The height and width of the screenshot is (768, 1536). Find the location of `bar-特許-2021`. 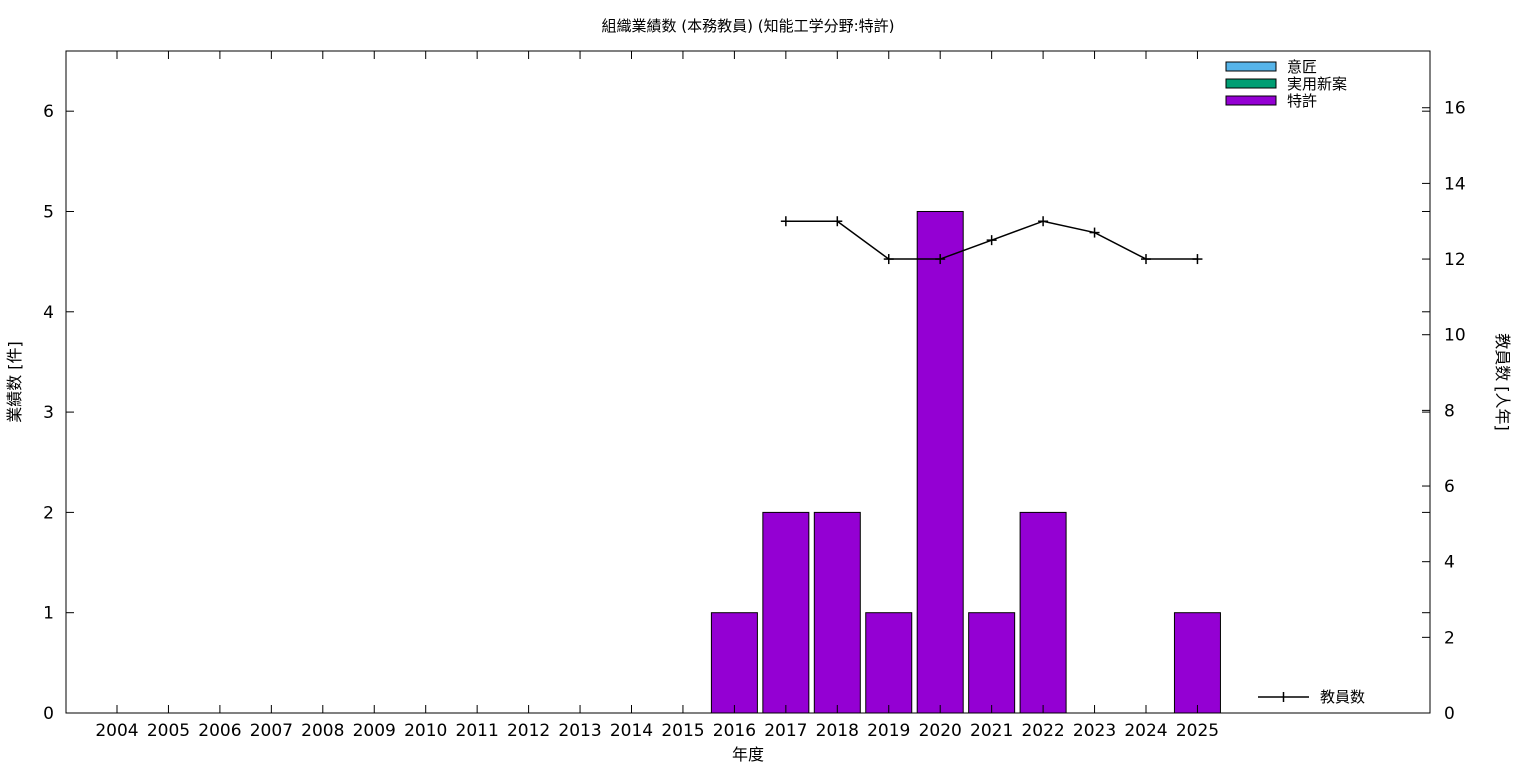

bar-特許-2021 is located at coordinates (992, 663).